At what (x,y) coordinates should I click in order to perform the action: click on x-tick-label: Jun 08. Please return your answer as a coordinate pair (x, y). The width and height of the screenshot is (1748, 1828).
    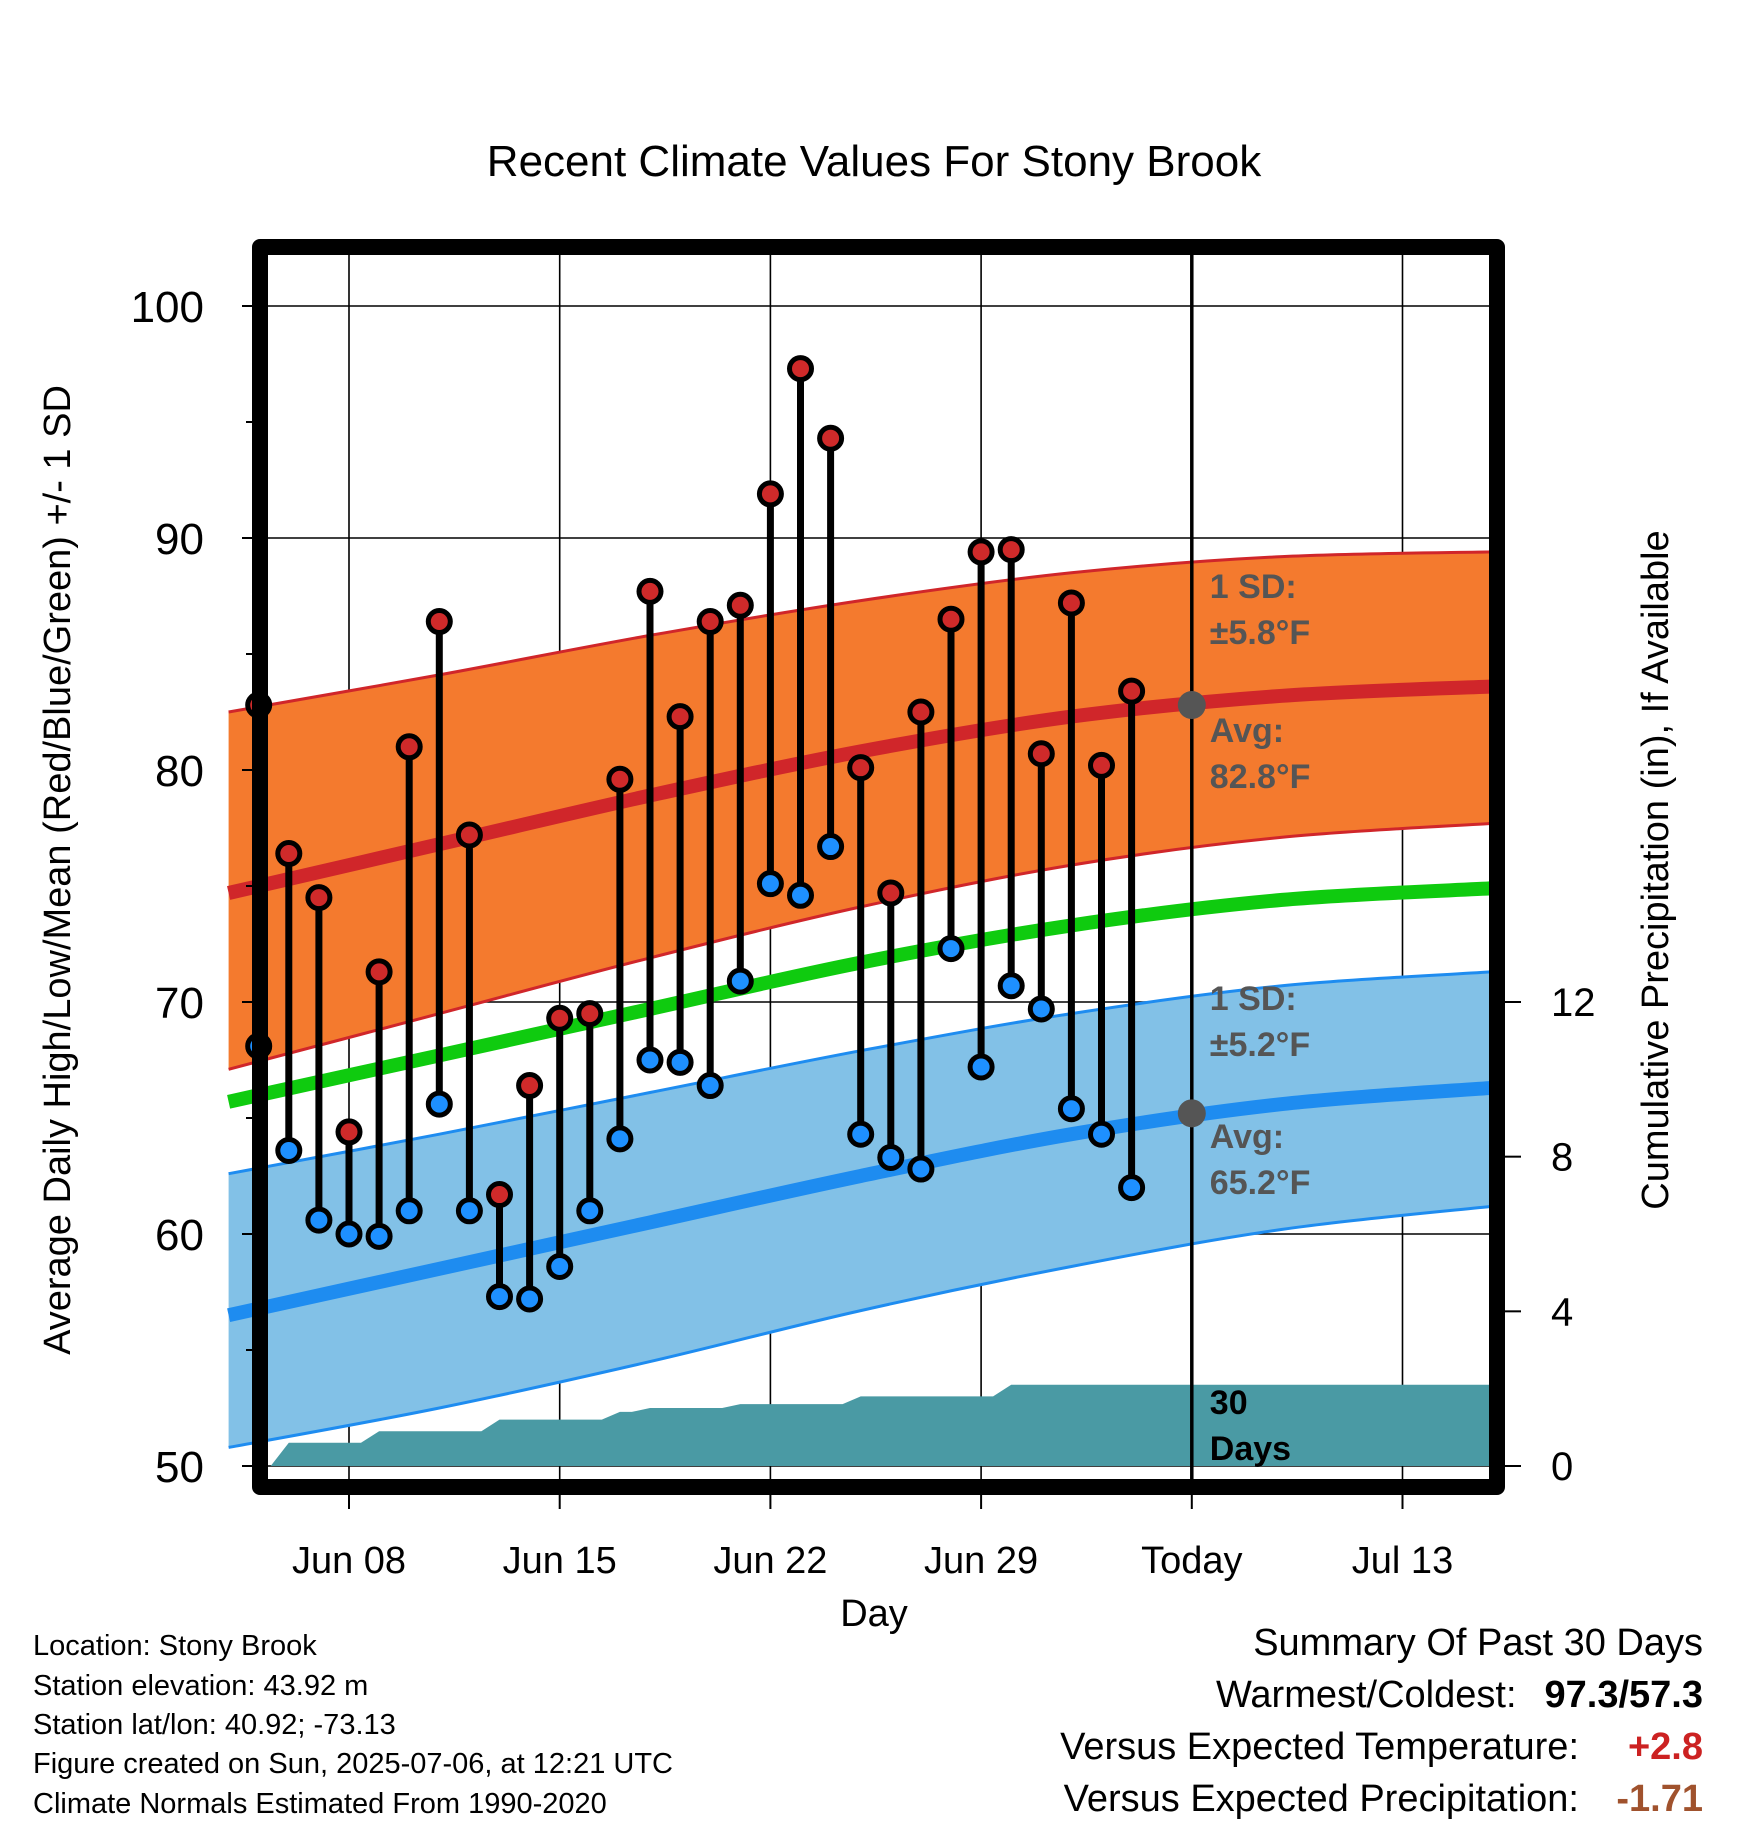
    Looking at the image, I should click on (349, 1561).